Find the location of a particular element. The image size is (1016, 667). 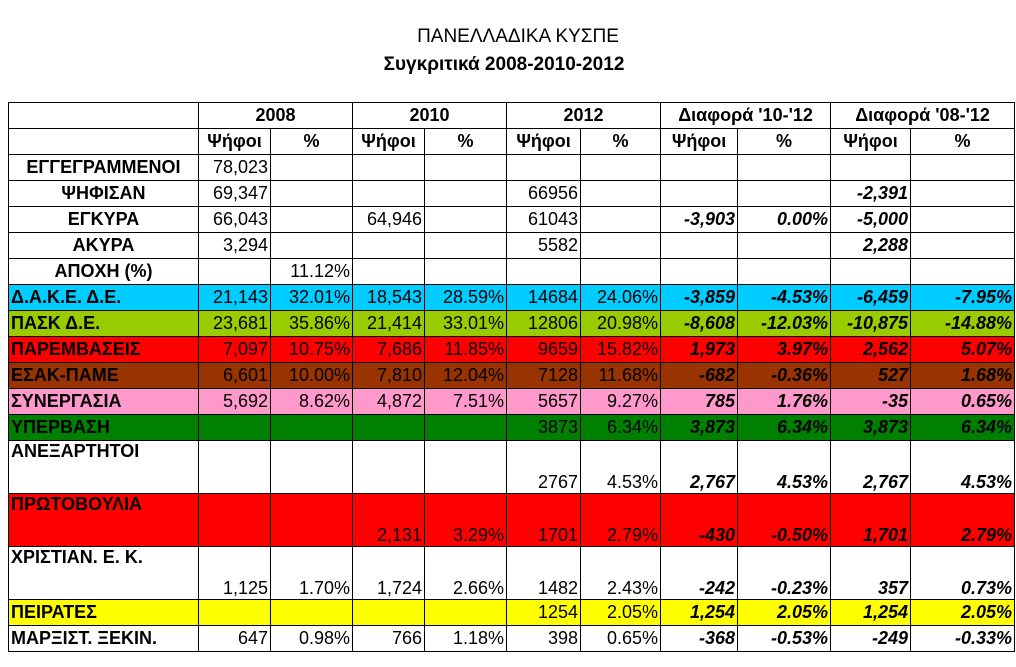

table-cell: 1,973 is located at coordinates (699, 349).